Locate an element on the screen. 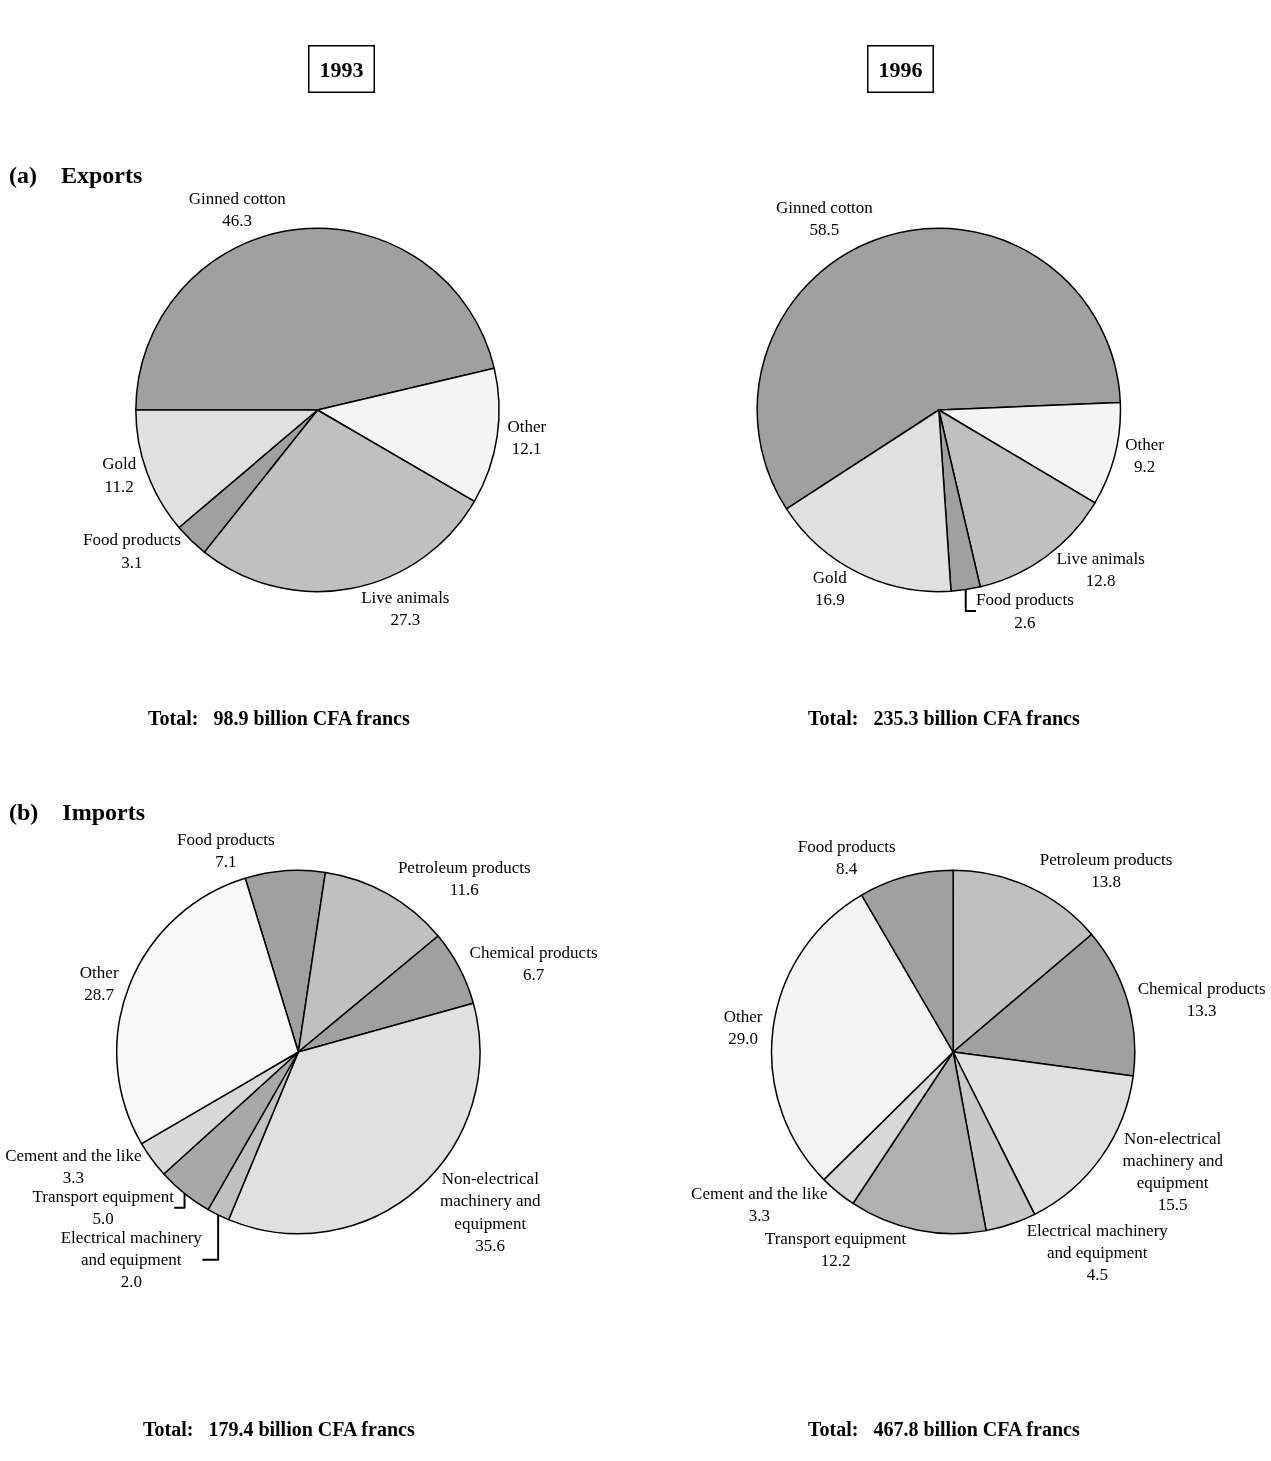  data-label: 6.7 is located at coordinates (533, 974).